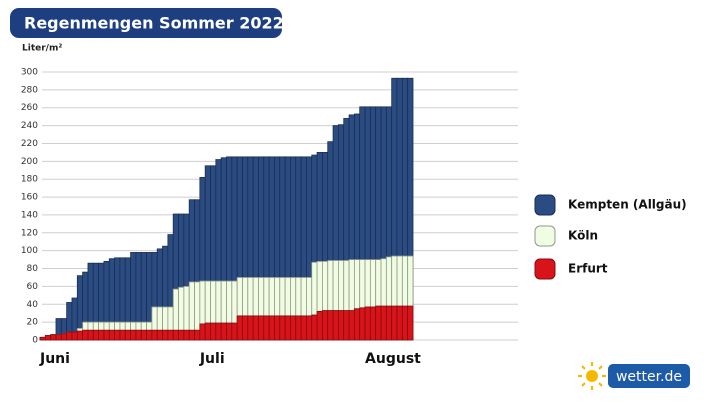 This screenshot has height=407, width=717. I want to click on y-tick-label: 20, so click(33, 323).